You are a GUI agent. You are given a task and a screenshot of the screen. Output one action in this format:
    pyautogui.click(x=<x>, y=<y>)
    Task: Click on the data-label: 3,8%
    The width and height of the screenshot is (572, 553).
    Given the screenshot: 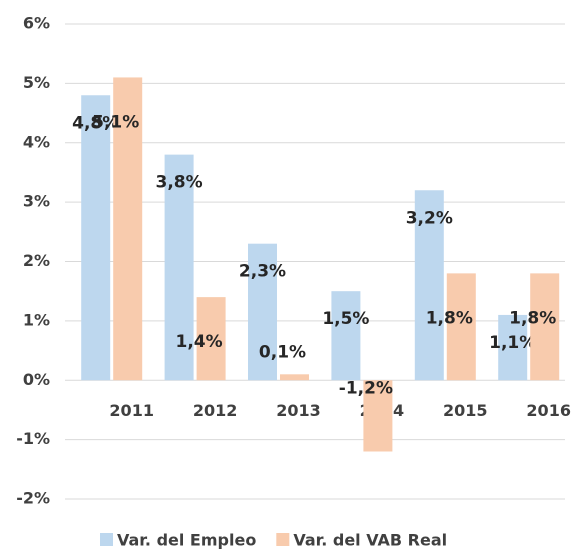 What is the action you would take?
    pyautogui.click(x=179, y=183)
    